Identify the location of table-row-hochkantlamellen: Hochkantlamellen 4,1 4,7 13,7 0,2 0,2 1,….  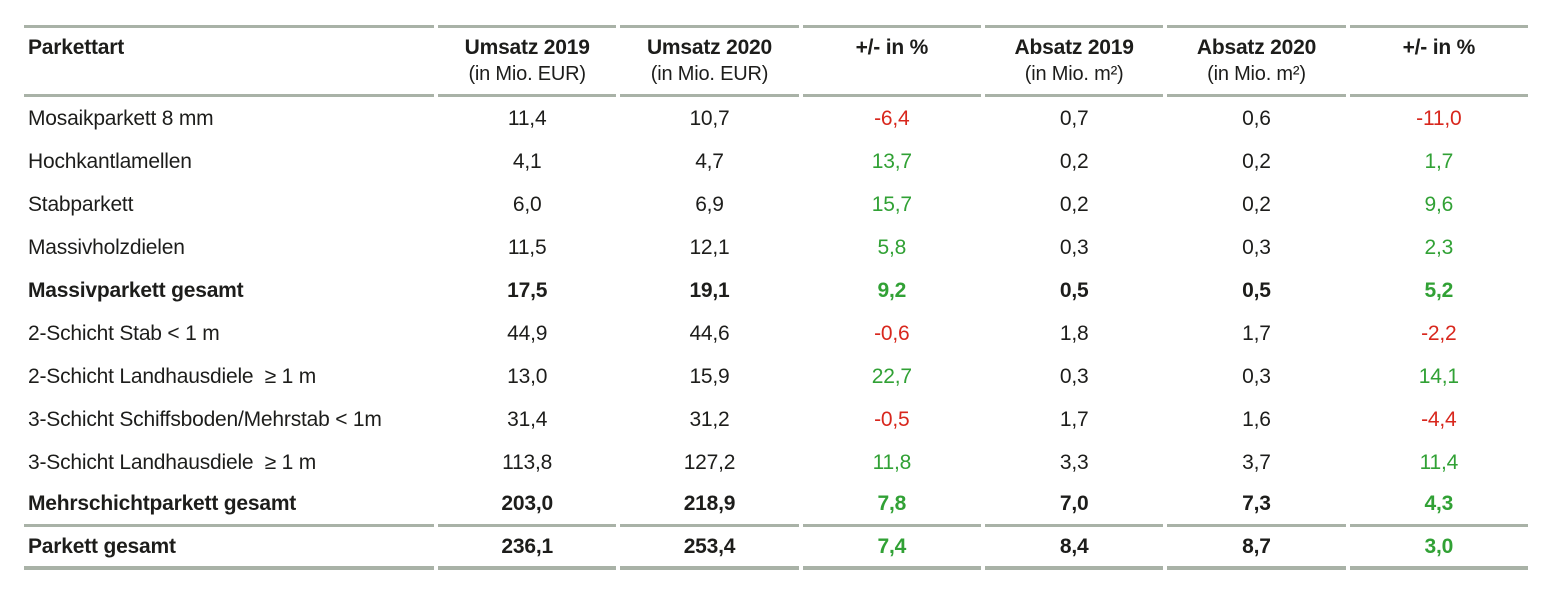
(776, 161).